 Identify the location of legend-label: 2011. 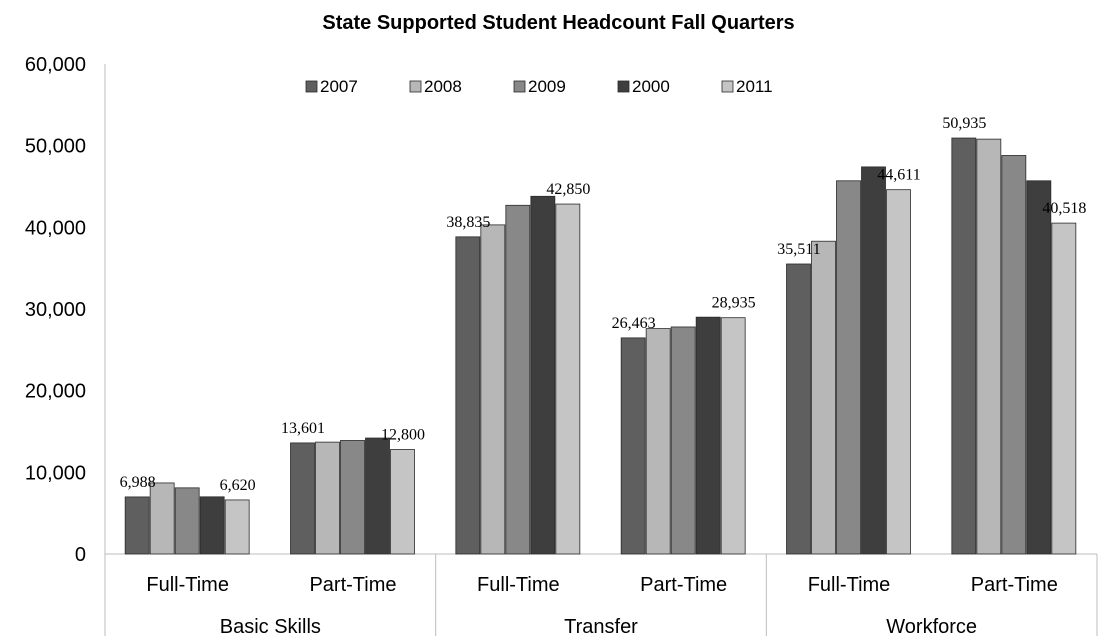
(754, 86).